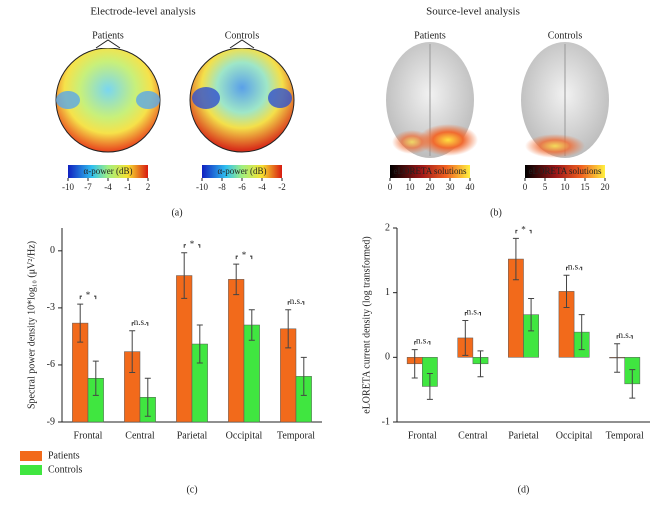  I want to click on legend-label: Controls, so click(65, 469).